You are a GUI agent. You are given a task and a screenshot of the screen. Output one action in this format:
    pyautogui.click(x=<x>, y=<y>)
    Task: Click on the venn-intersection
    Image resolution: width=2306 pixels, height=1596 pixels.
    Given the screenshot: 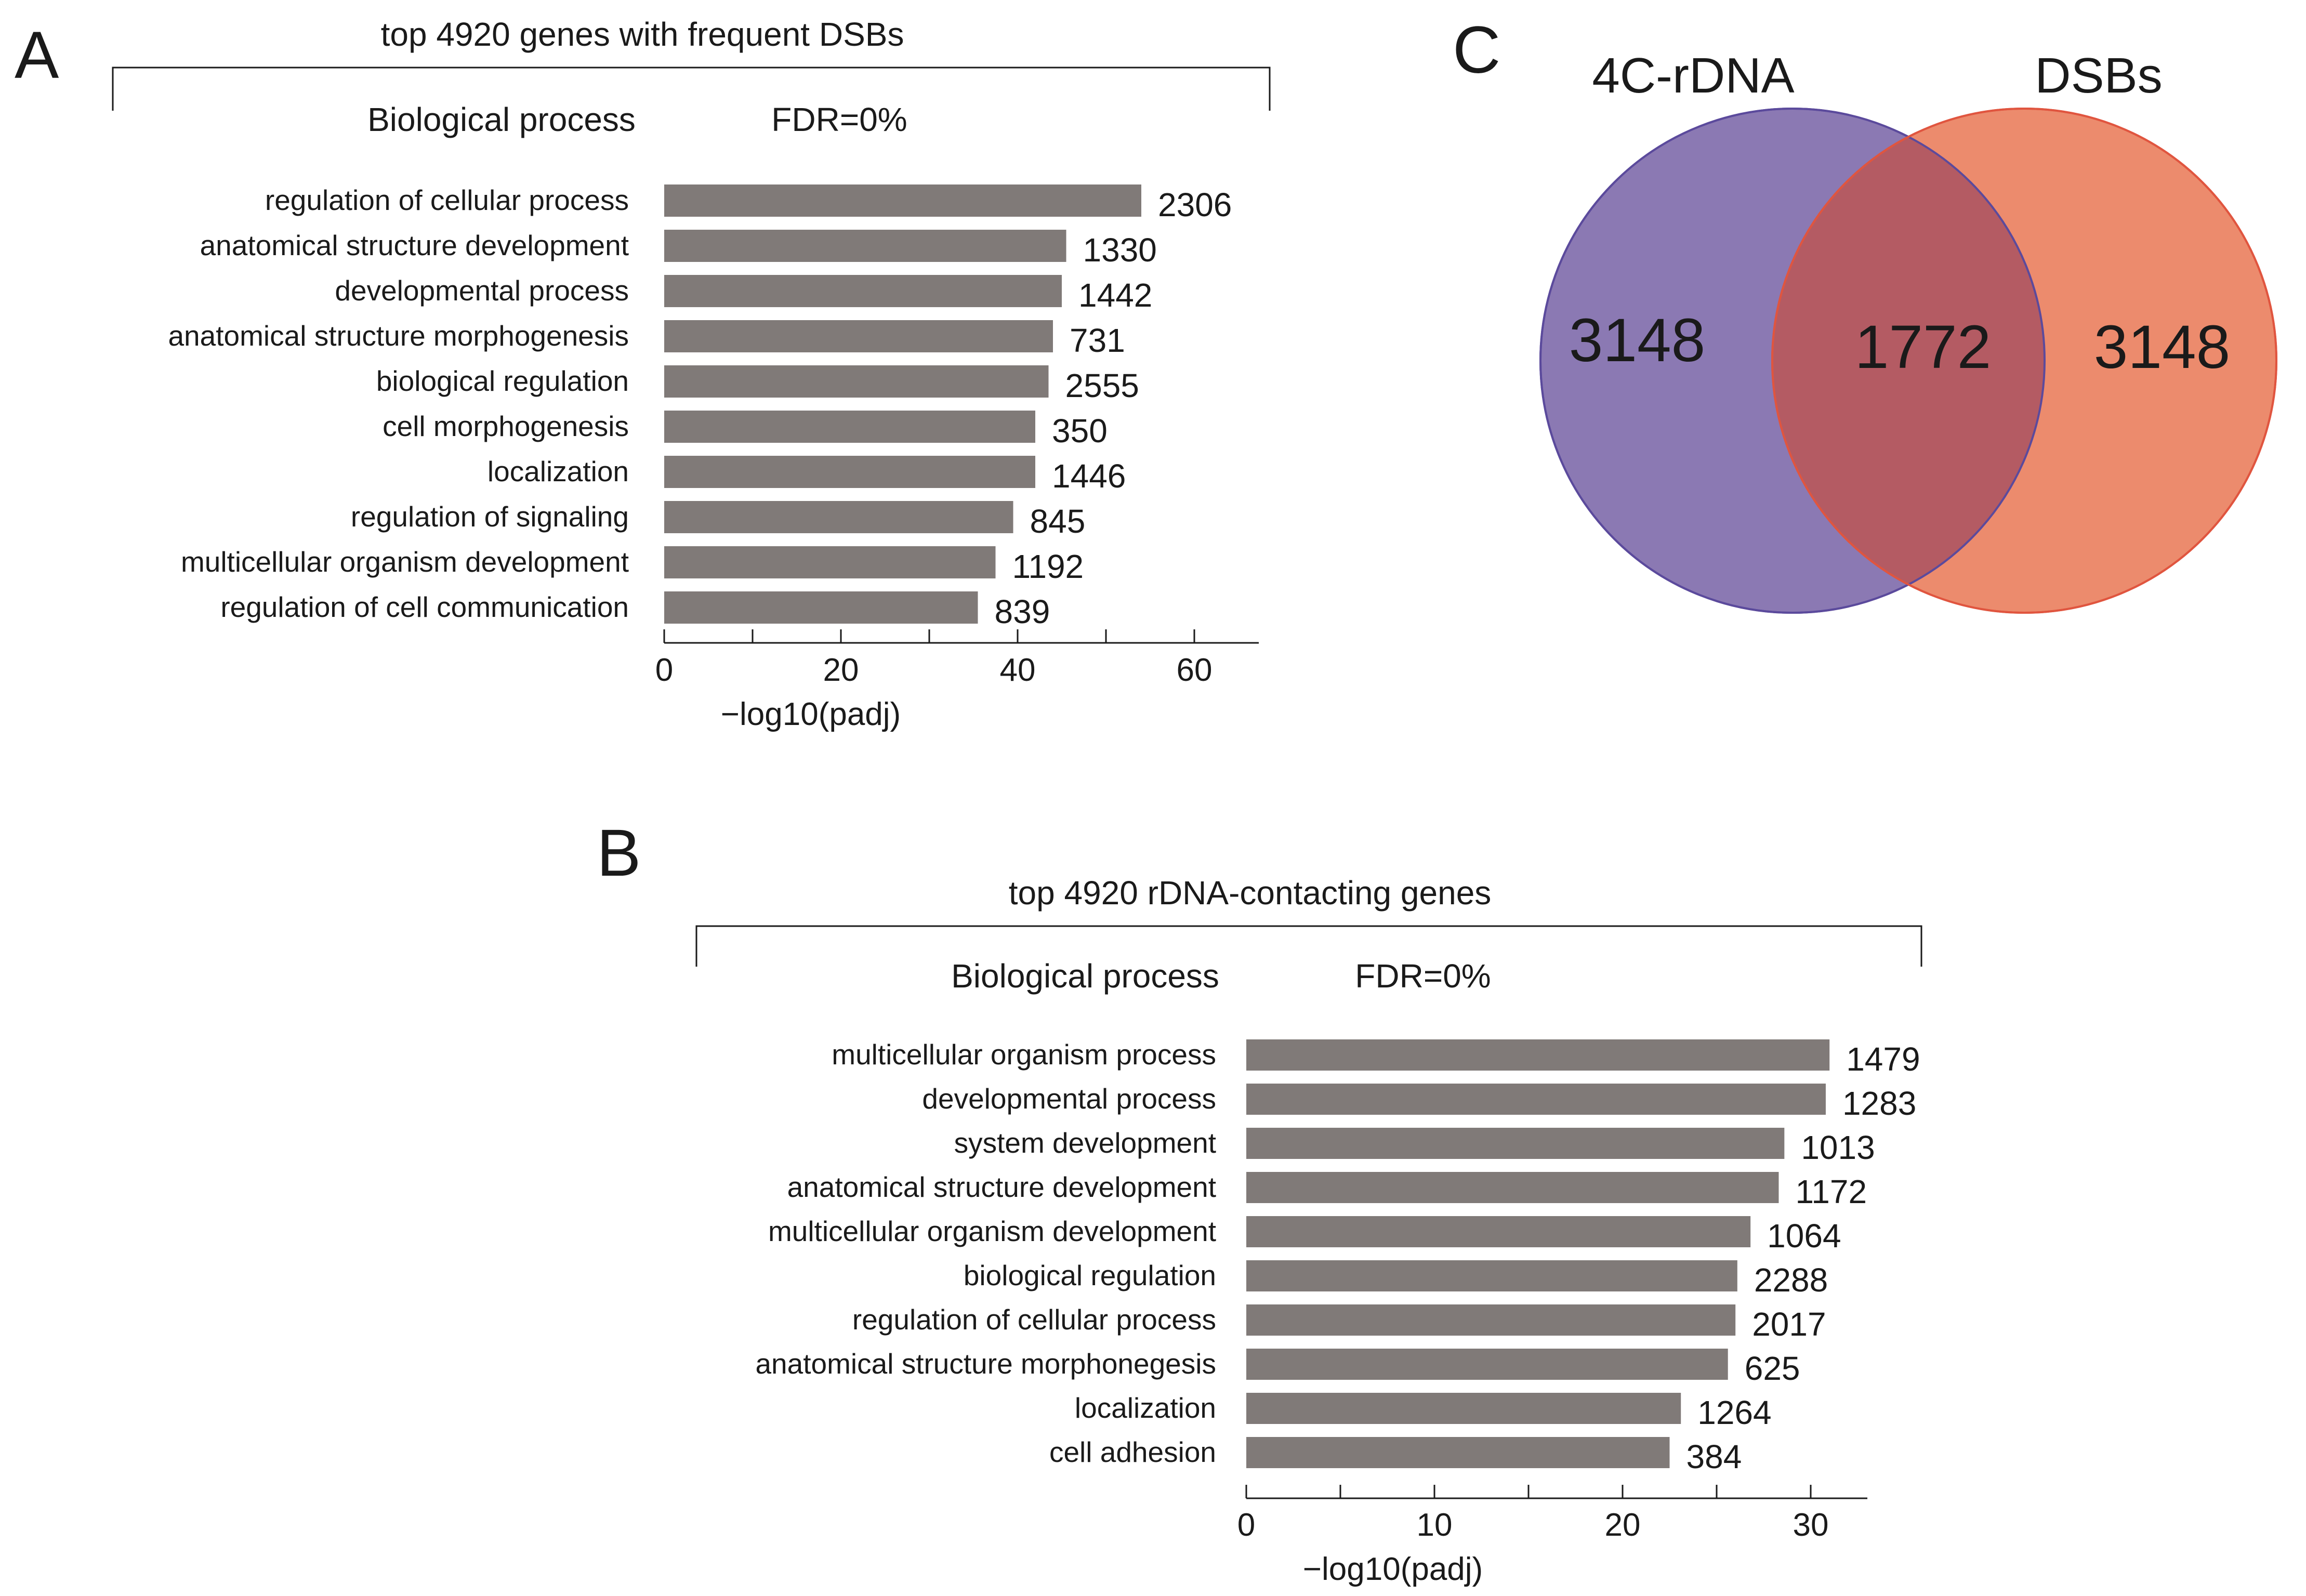 What is the action you would take?
    pyautogui.click(x=1908, y=361)
    